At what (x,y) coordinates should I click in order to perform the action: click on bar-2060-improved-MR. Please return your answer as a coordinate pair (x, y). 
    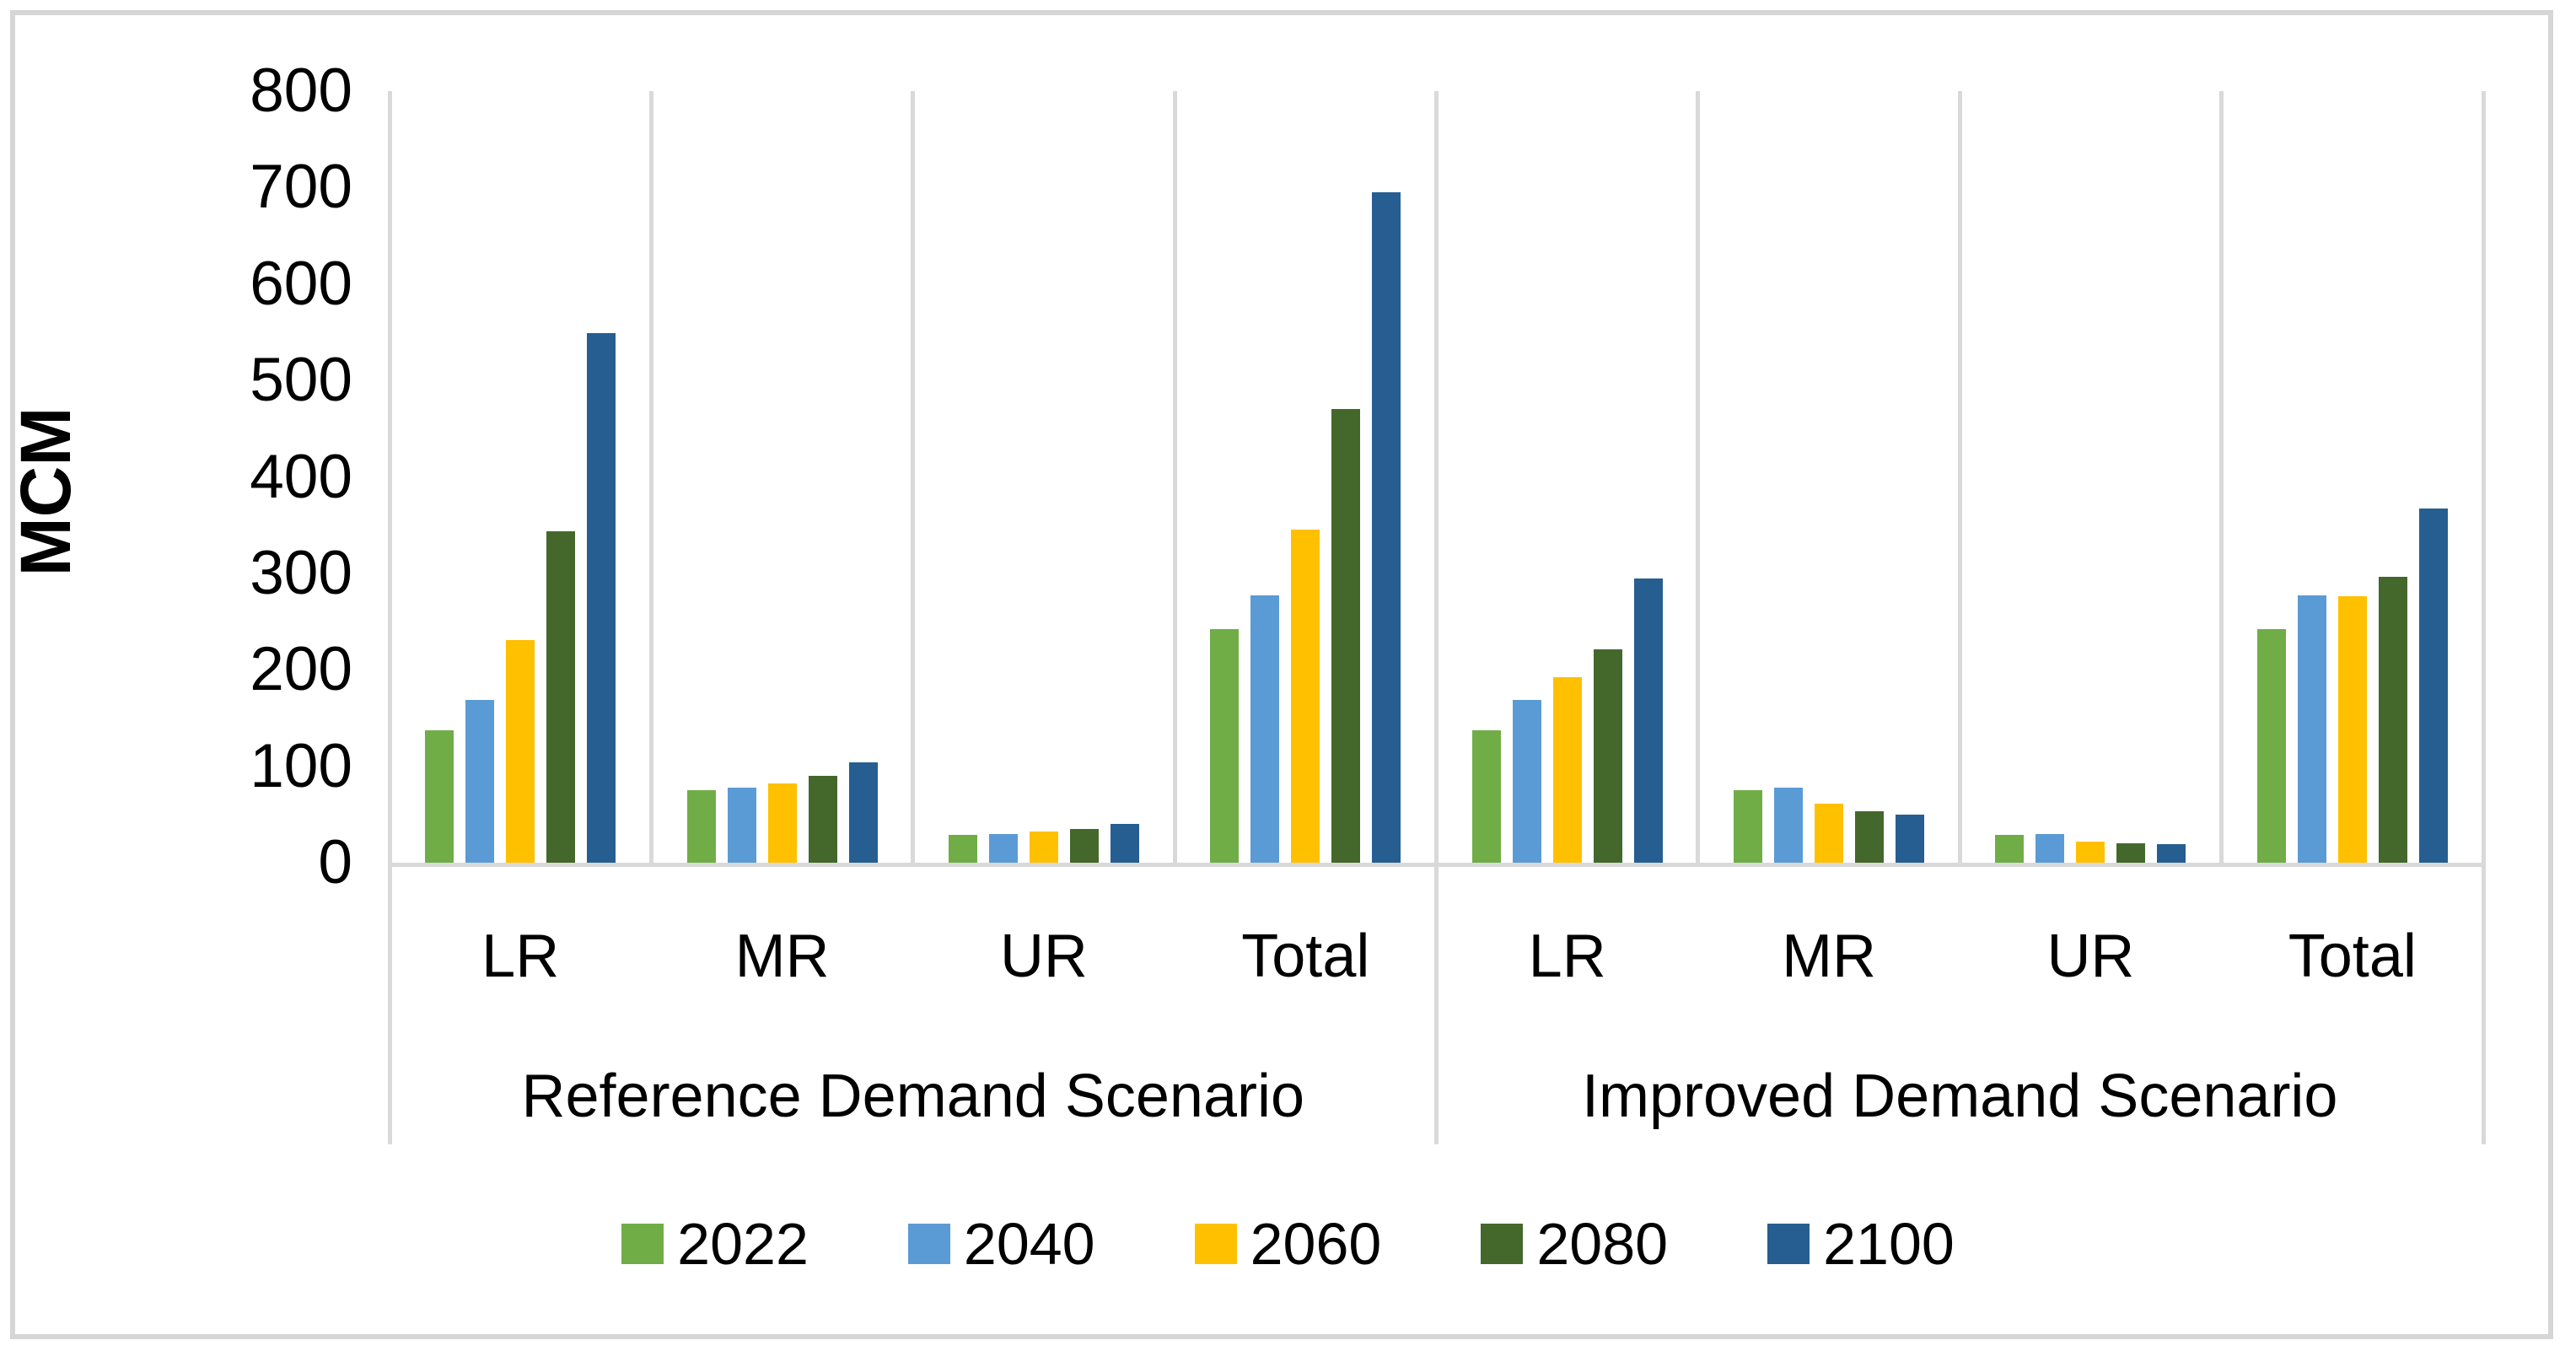
    Looking at the image, I should click on (1829, 833).